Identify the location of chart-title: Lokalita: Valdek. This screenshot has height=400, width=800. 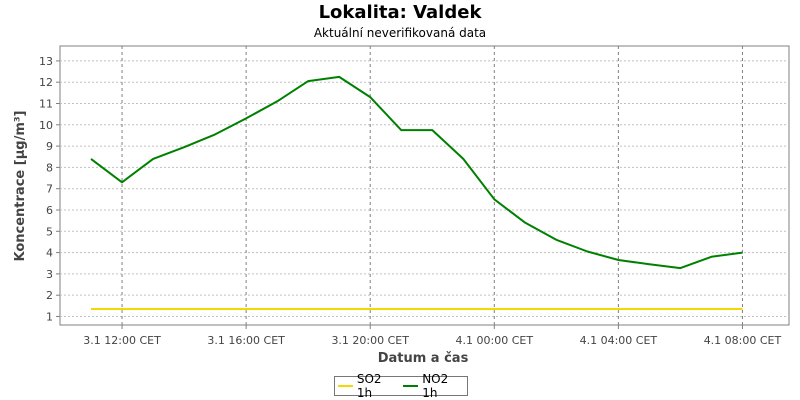
(400, 12).